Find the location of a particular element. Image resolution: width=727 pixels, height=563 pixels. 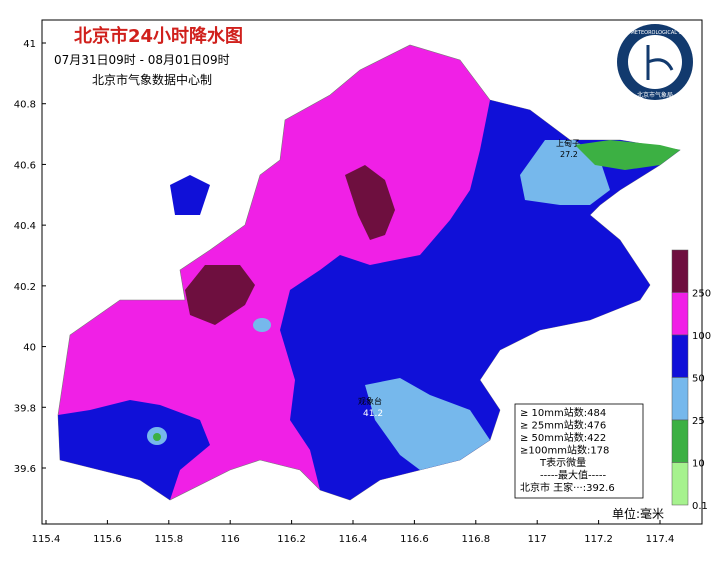

blue-spot-nw is located at coordinates (190, 195).